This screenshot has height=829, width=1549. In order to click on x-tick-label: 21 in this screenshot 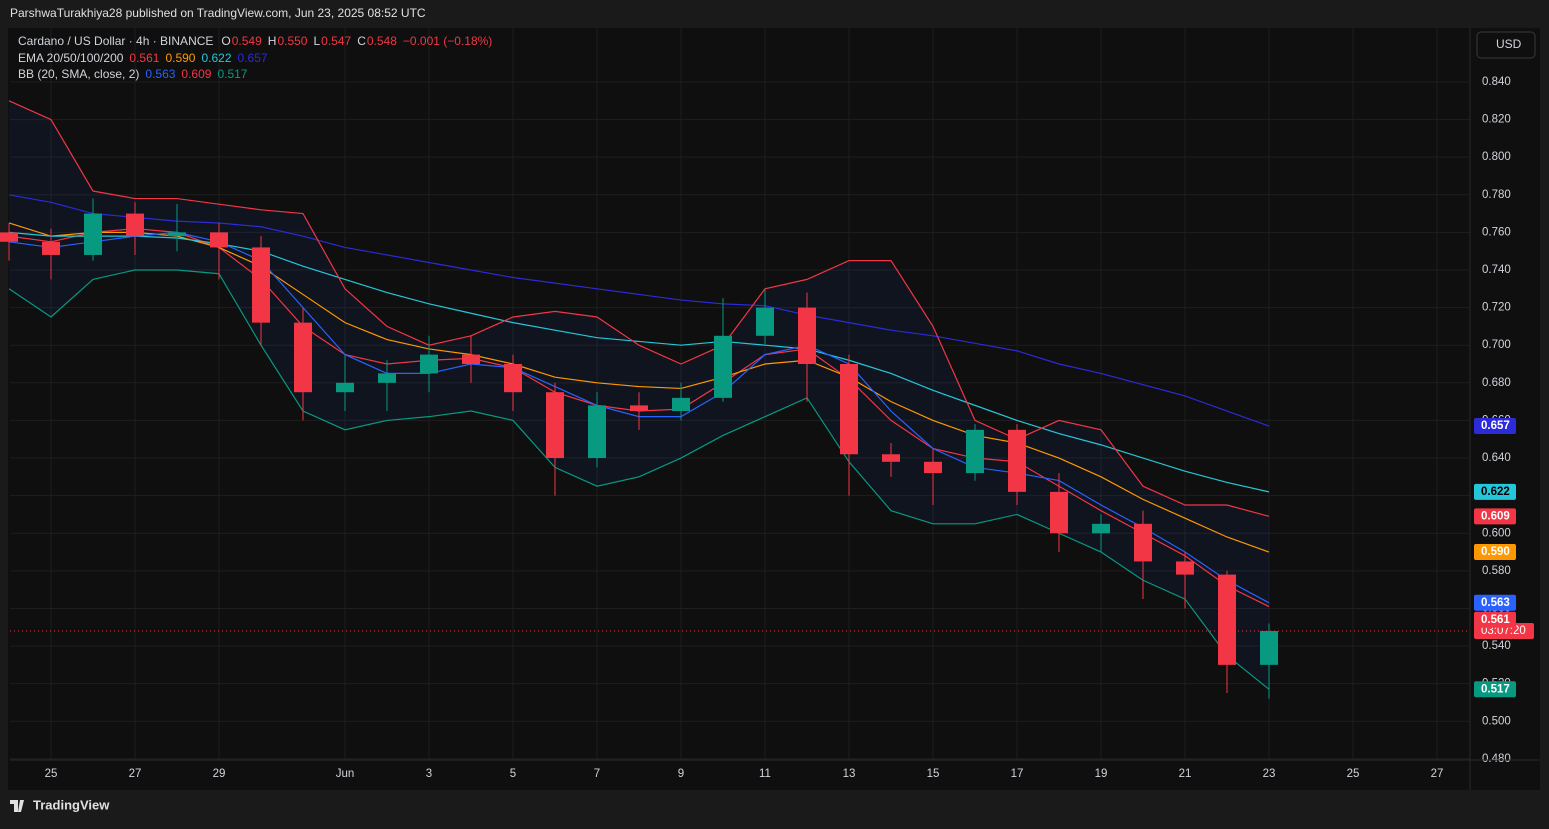, I will do `click(1185, 774)`.